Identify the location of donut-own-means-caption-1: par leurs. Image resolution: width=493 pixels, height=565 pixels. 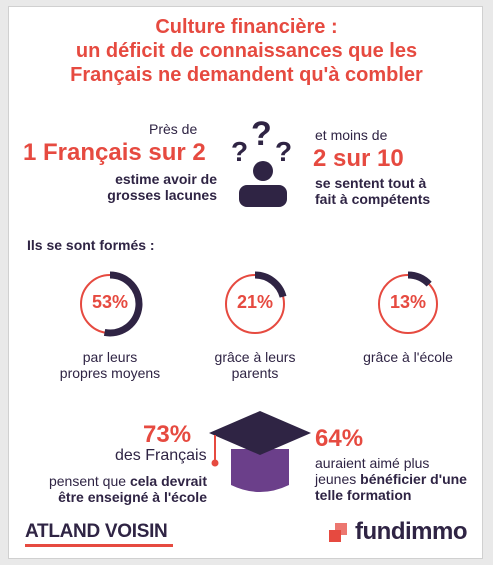
(110, 357).